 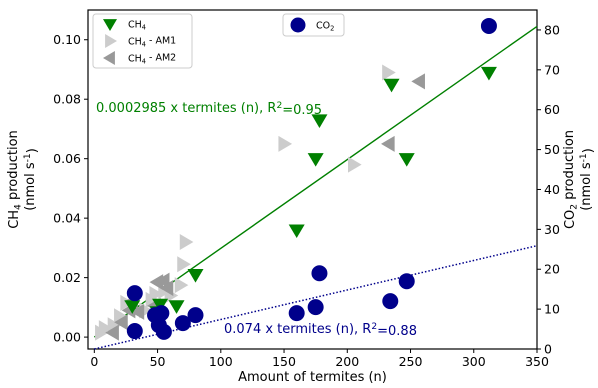 I want to click on legend-label: CO2, so click(x=325, y=27).